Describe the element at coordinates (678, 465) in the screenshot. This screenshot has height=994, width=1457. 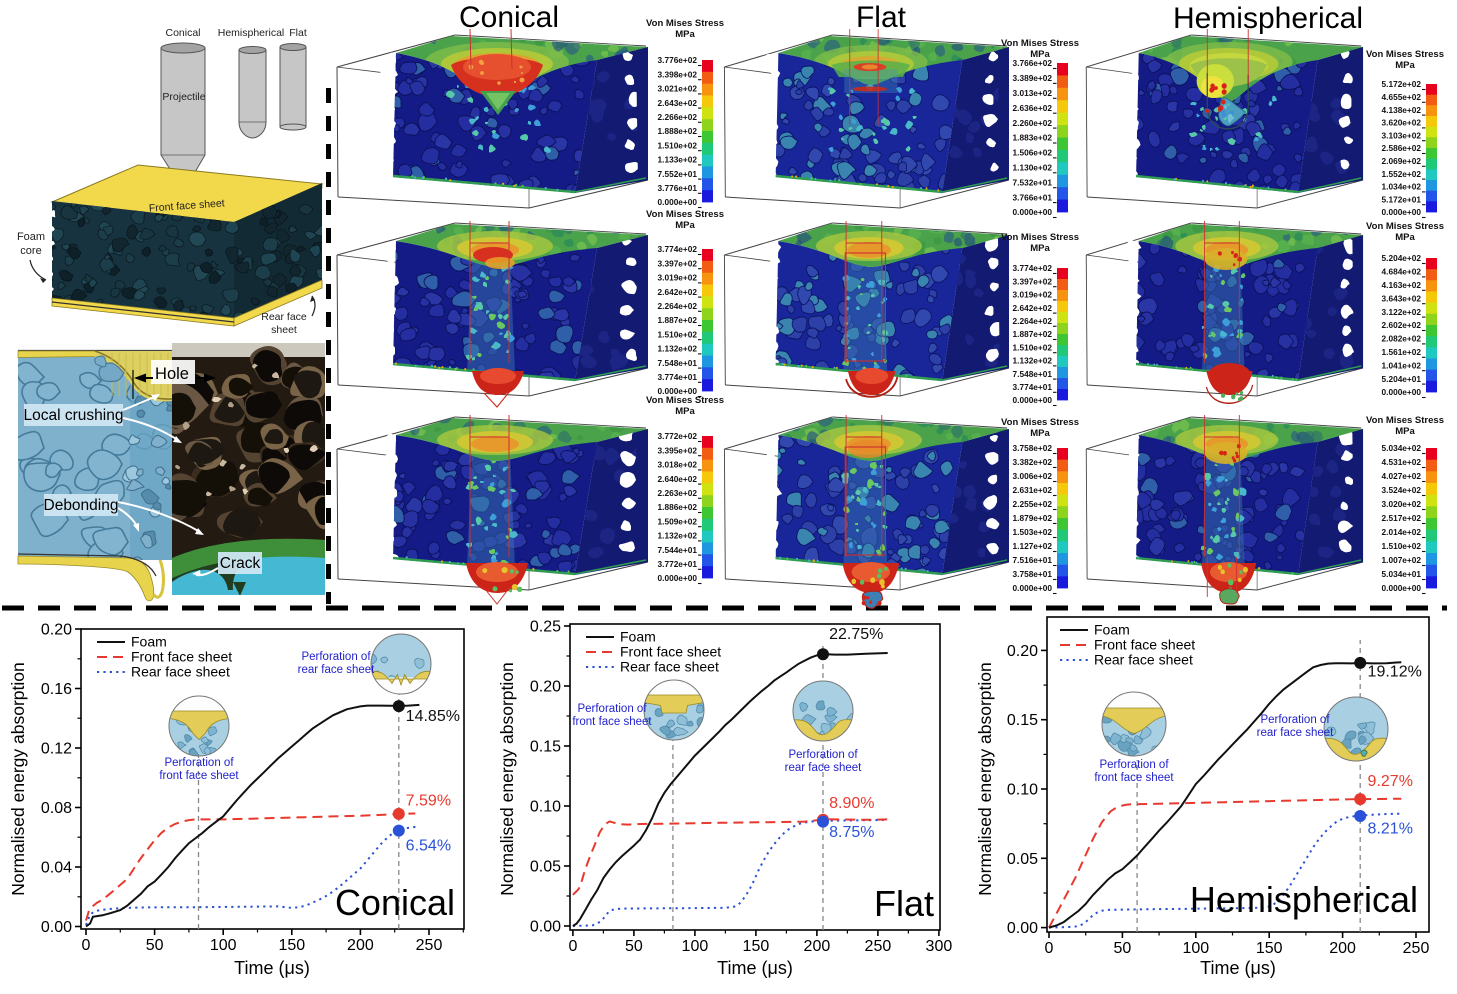
I see `svg-text: 3.018e+02` at that location.